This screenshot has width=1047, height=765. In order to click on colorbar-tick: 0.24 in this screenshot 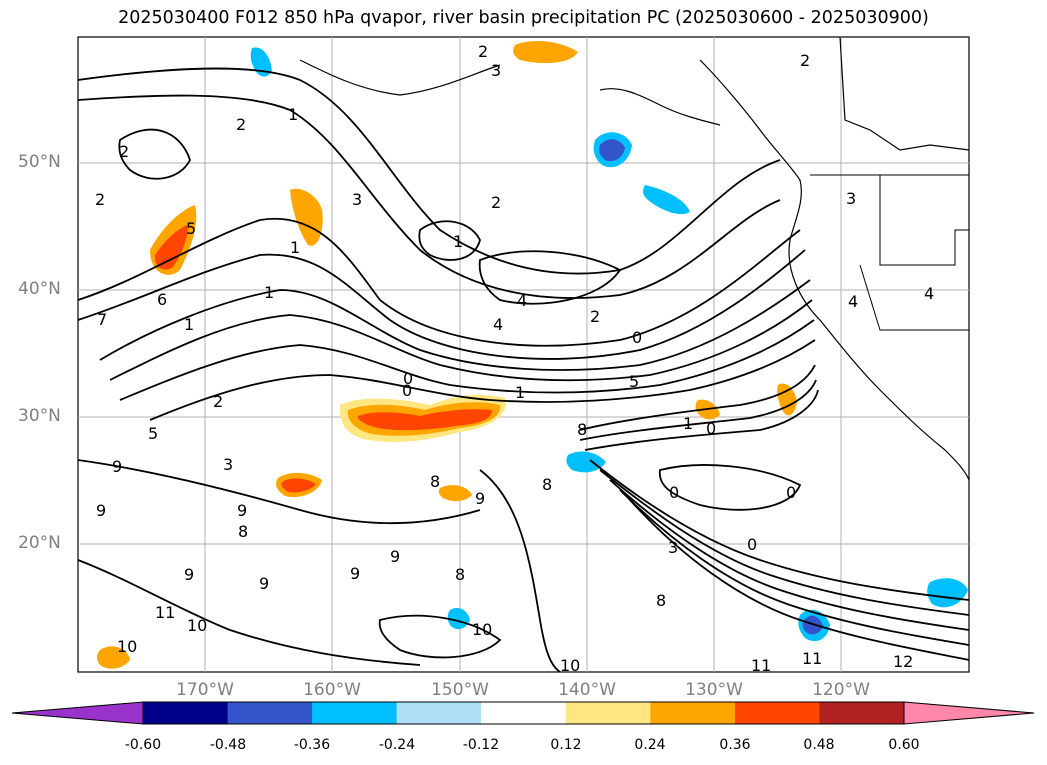, I will do `click(650, 745)`.